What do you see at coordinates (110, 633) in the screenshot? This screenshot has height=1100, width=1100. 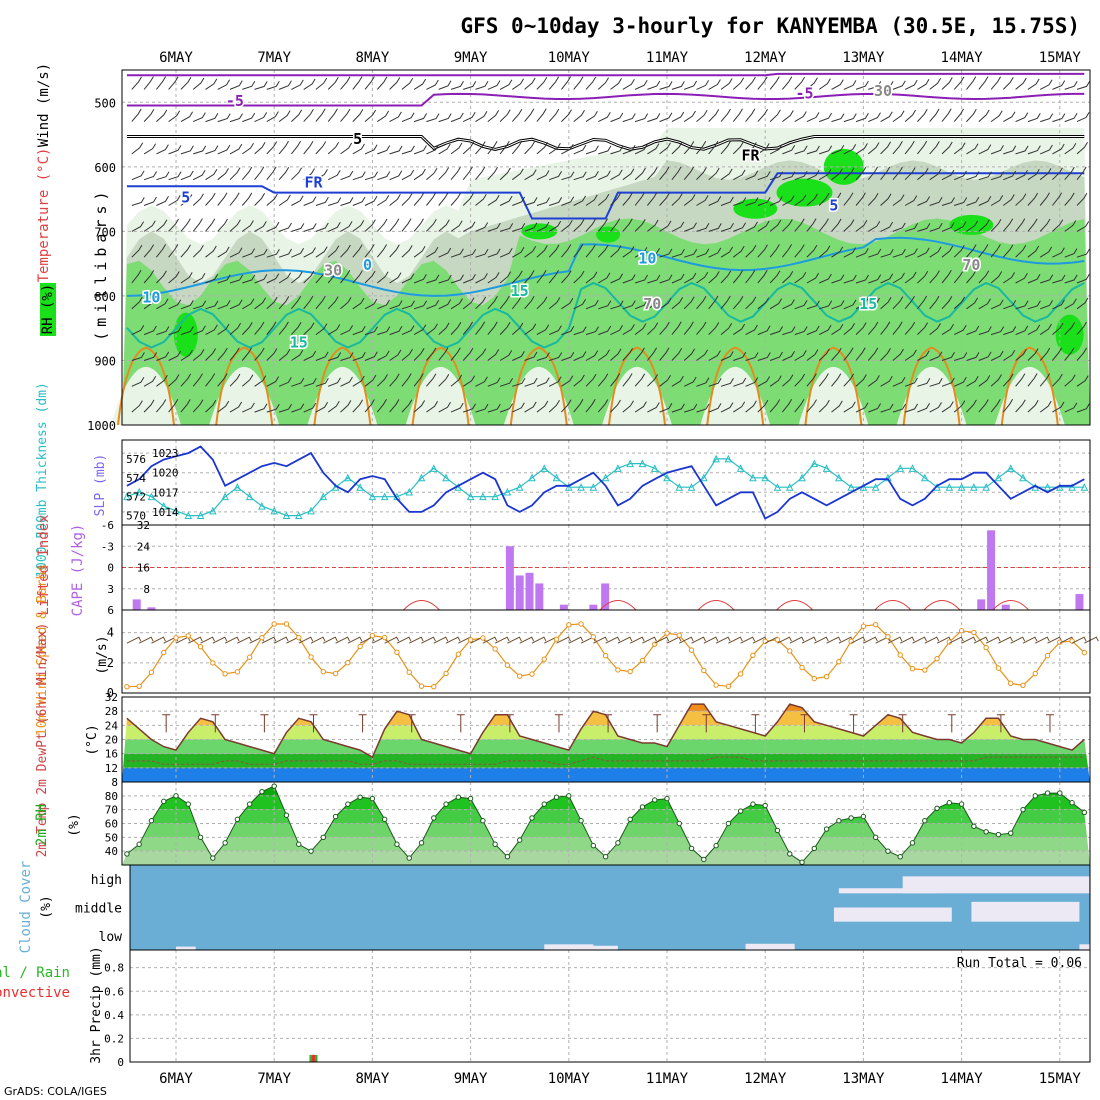 I see `wind10-tick-label: 4` at bounding box center [110, 633].